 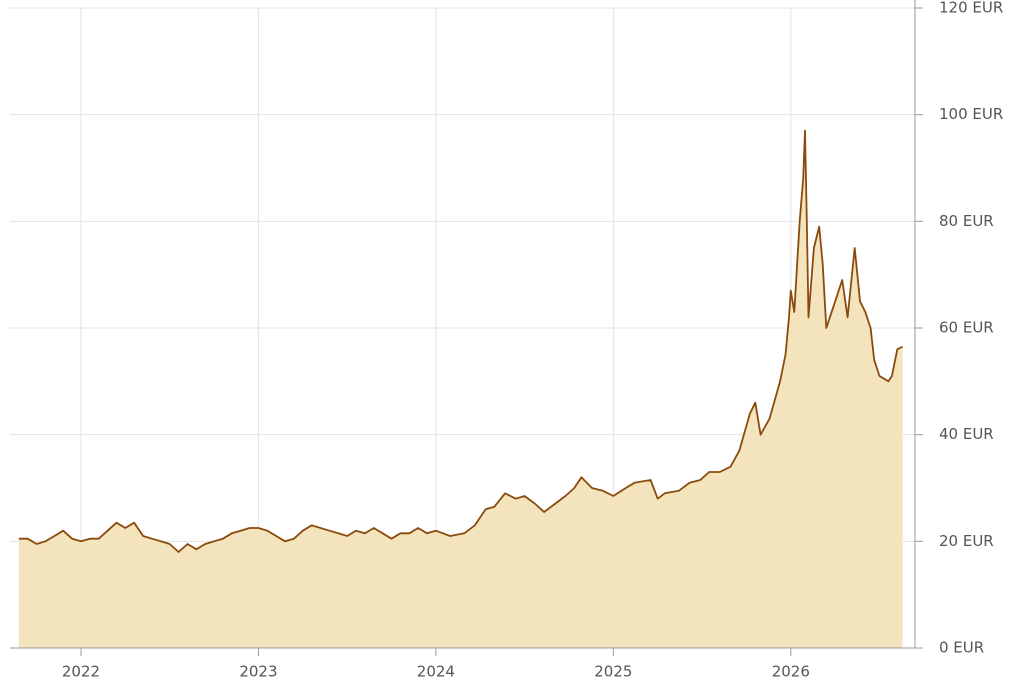 I want to click on y-tick-label: 120 EUR, so click(x=971, y=8).